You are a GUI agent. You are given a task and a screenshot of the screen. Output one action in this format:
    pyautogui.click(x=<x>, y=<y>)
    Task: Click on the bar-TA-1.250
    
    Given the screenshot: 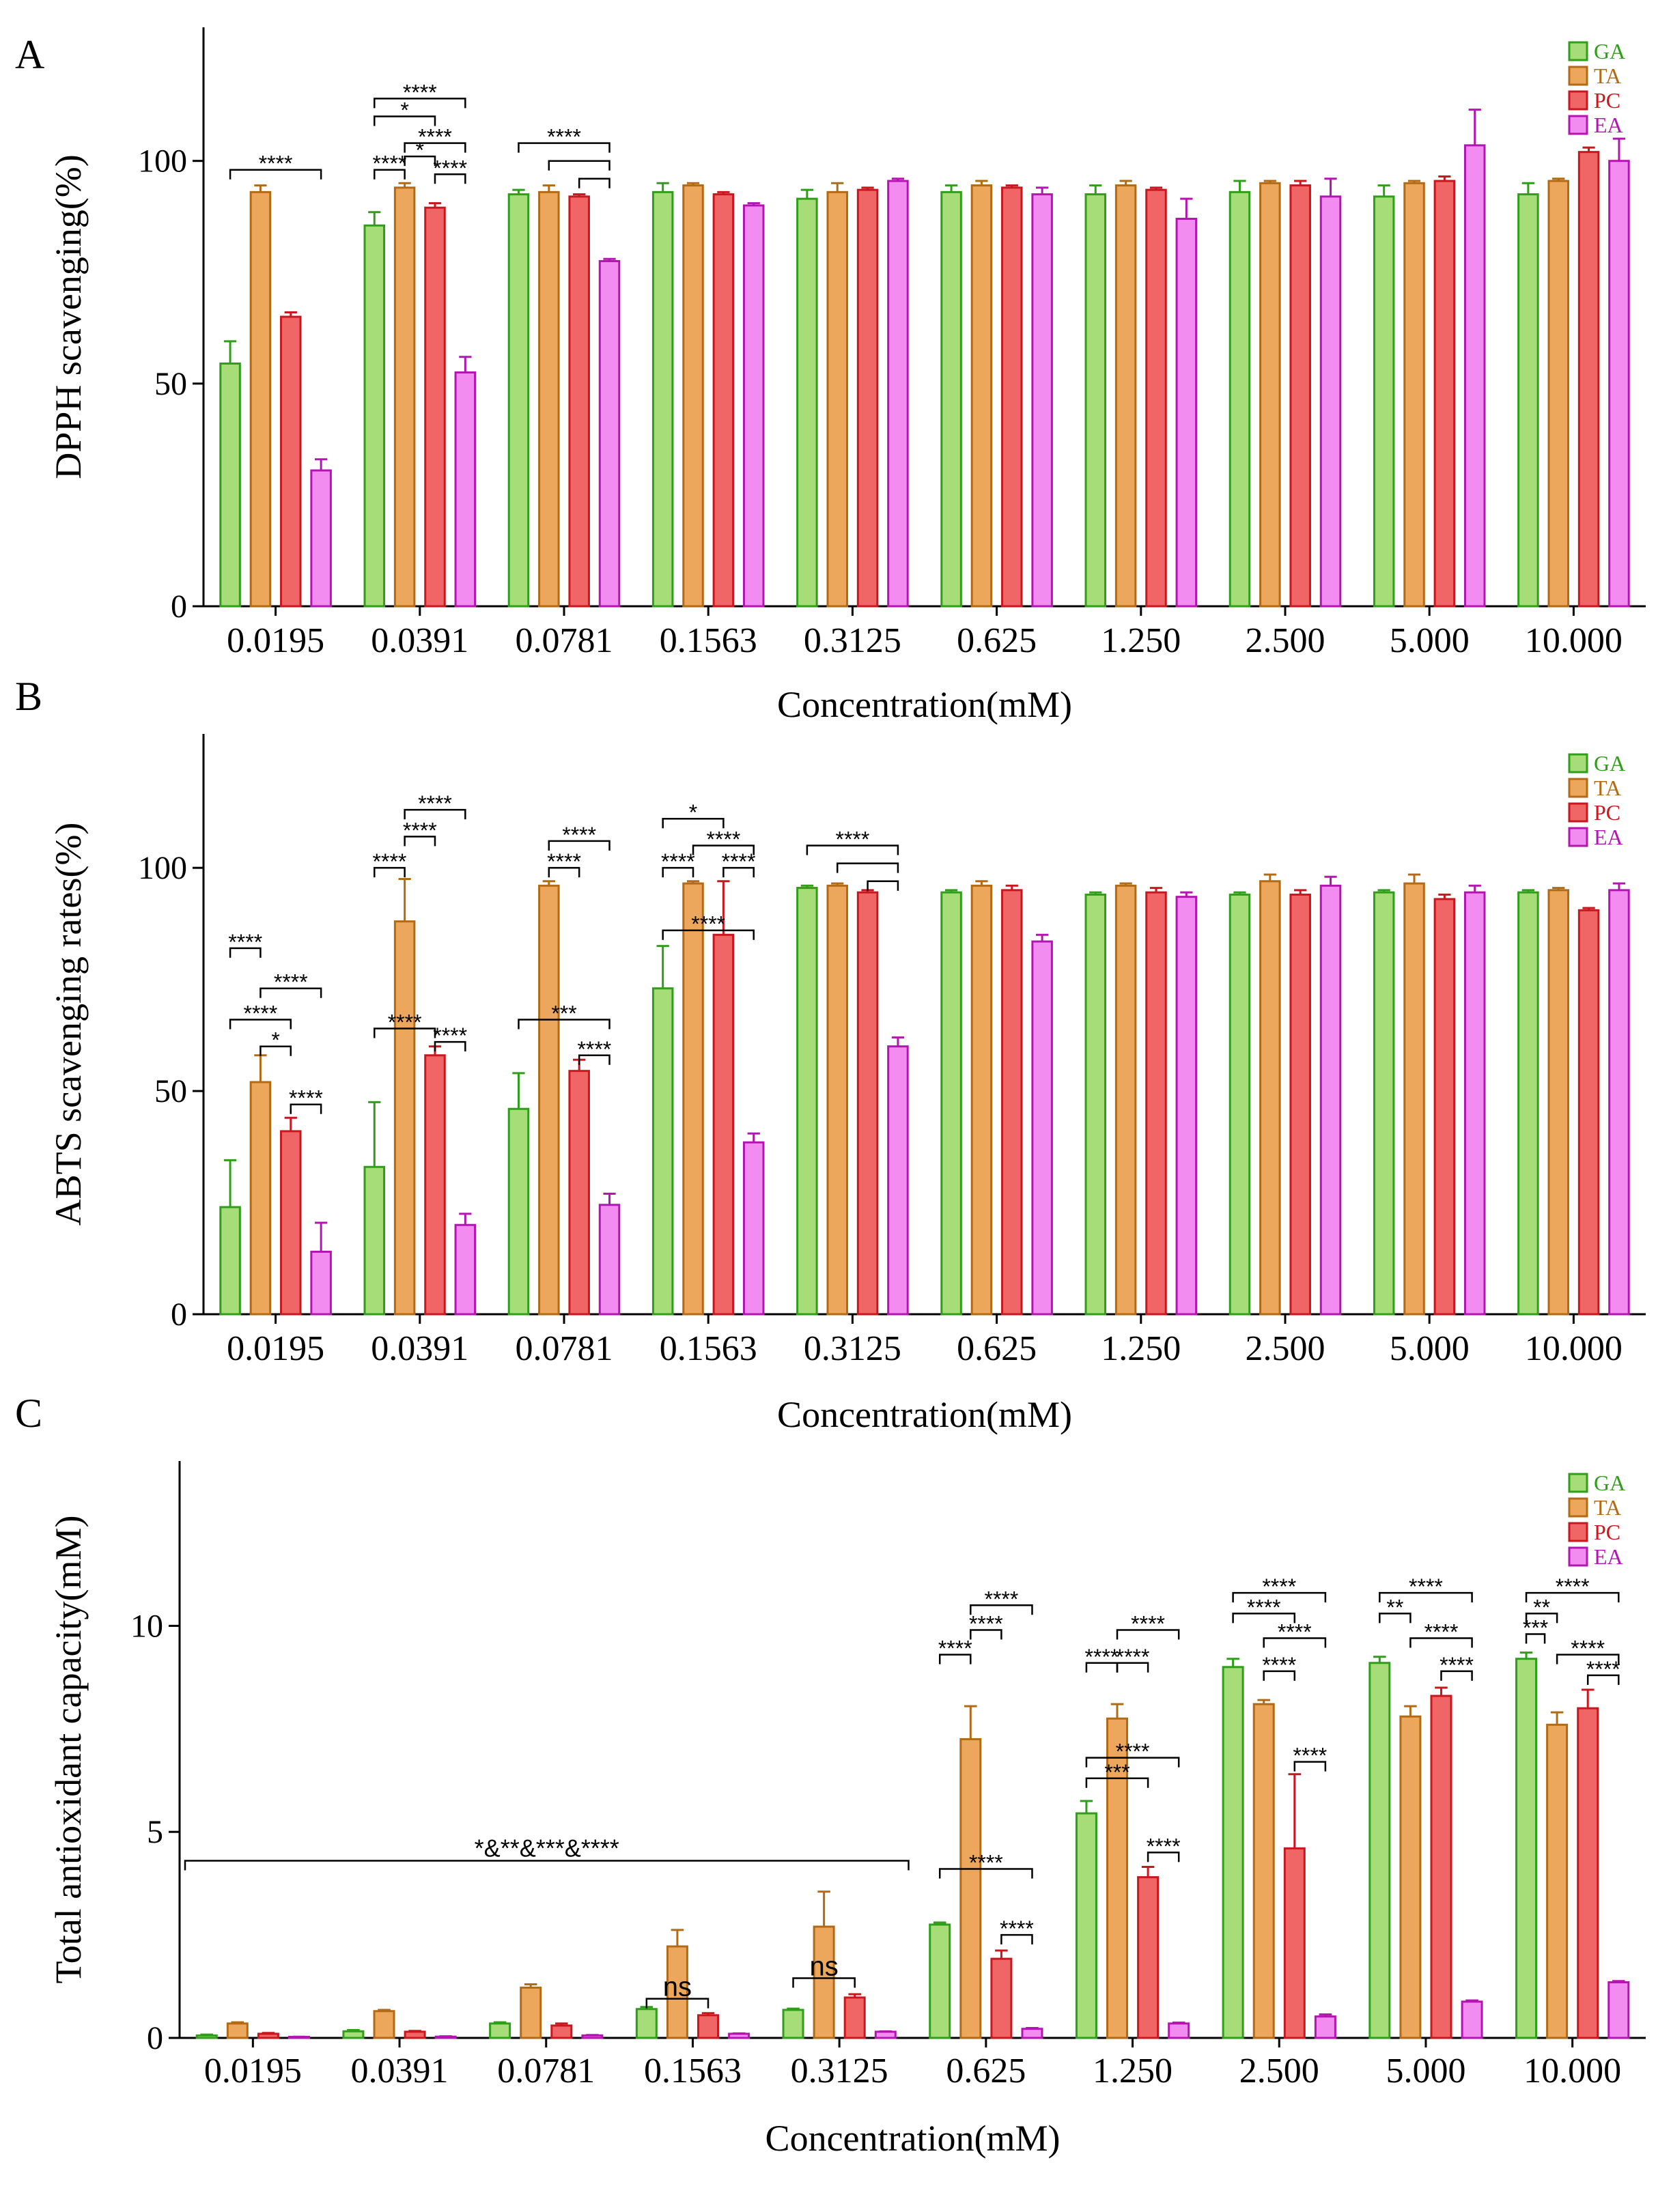 What is the action you would take?
    pyautogui.click(x=1125, y=396)
    